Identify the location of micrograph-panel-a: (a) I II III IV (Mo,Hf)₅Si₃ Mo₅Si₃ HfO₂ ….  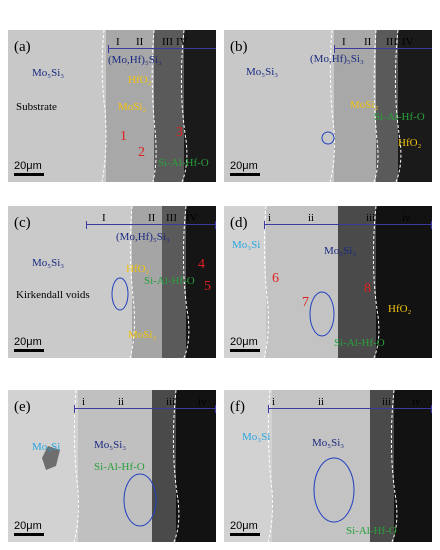
(112, 106).